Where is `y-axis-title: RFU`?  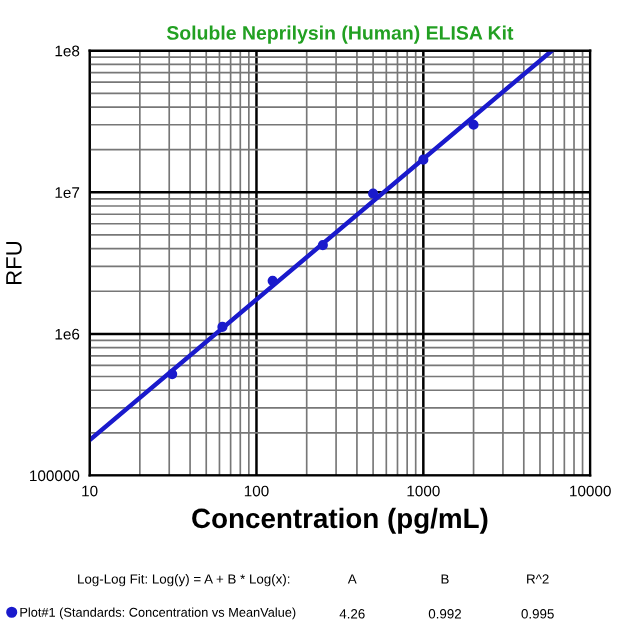 y-axis-title: RFU is located at coordinates (14, 263).